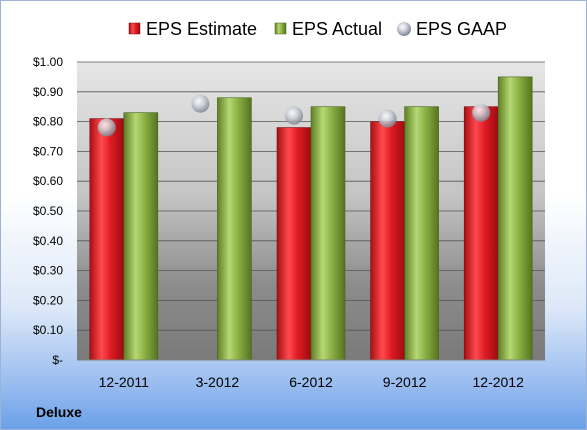 The width and height of the screenshot is (587, 430). What do you see at coordinates (218, 382) in the screenshot?
I see `x-category-label: 3-2012` at bounding box center [218, 382].